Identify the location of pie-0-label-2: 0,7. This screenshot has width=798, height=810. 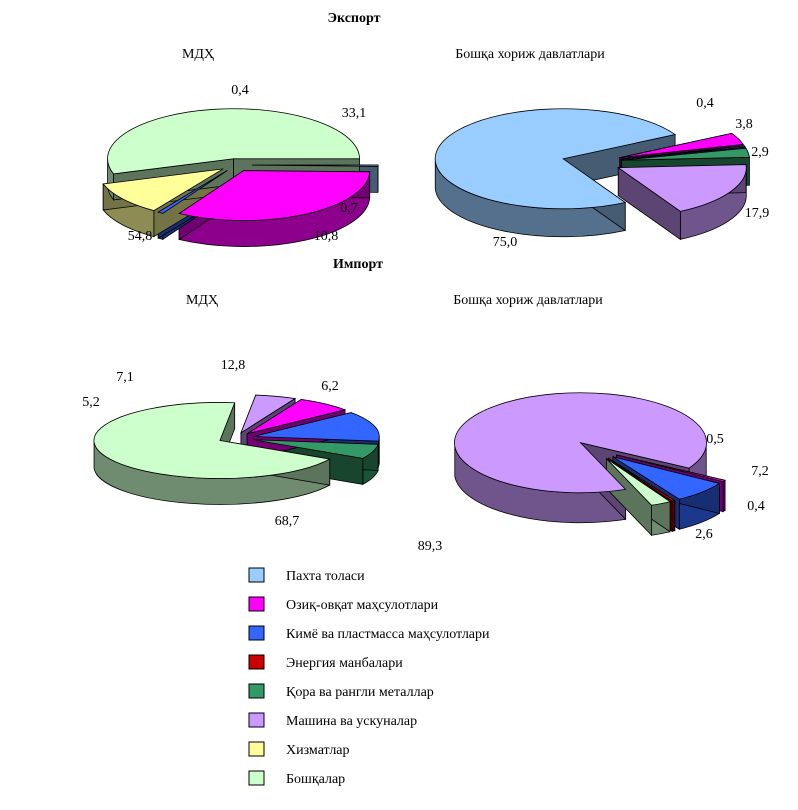
(349, 208).